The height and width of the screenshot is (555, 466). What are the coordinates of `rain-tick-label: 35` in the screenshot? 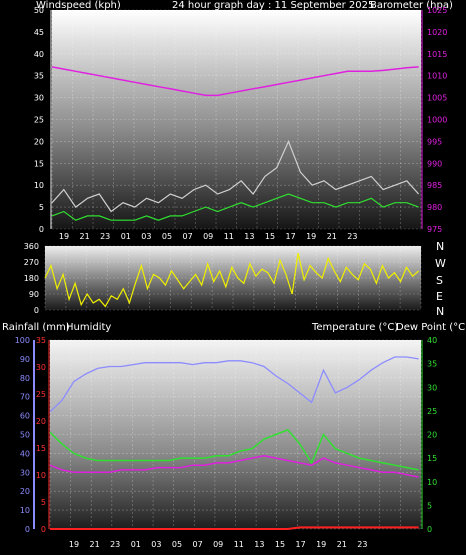 It's located at (41, 340).